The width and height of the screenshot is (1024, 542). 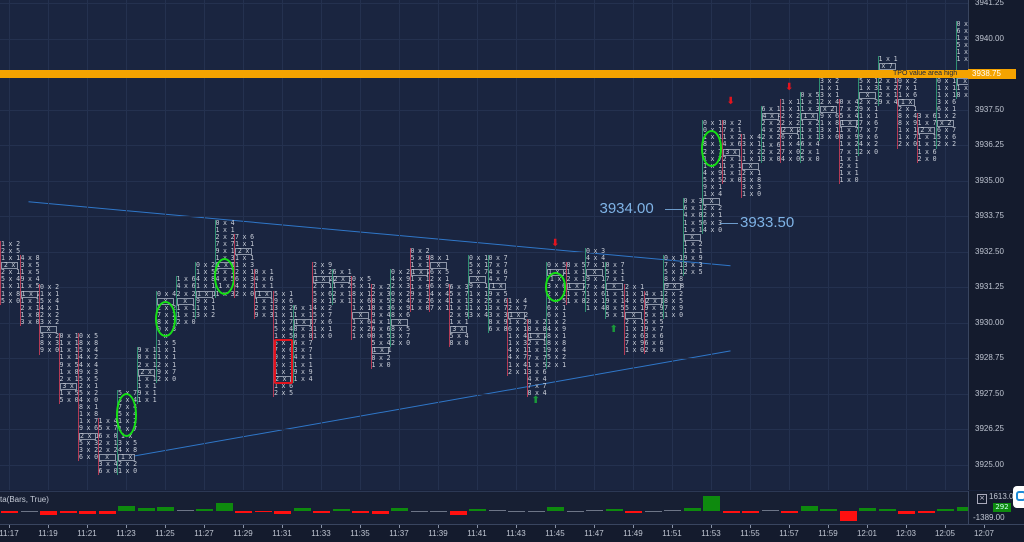 What do you see at coordinates (303, 350) in the screenshot?
I see `footprint-cell: 3 x 7` at bounding box center [303, 350].